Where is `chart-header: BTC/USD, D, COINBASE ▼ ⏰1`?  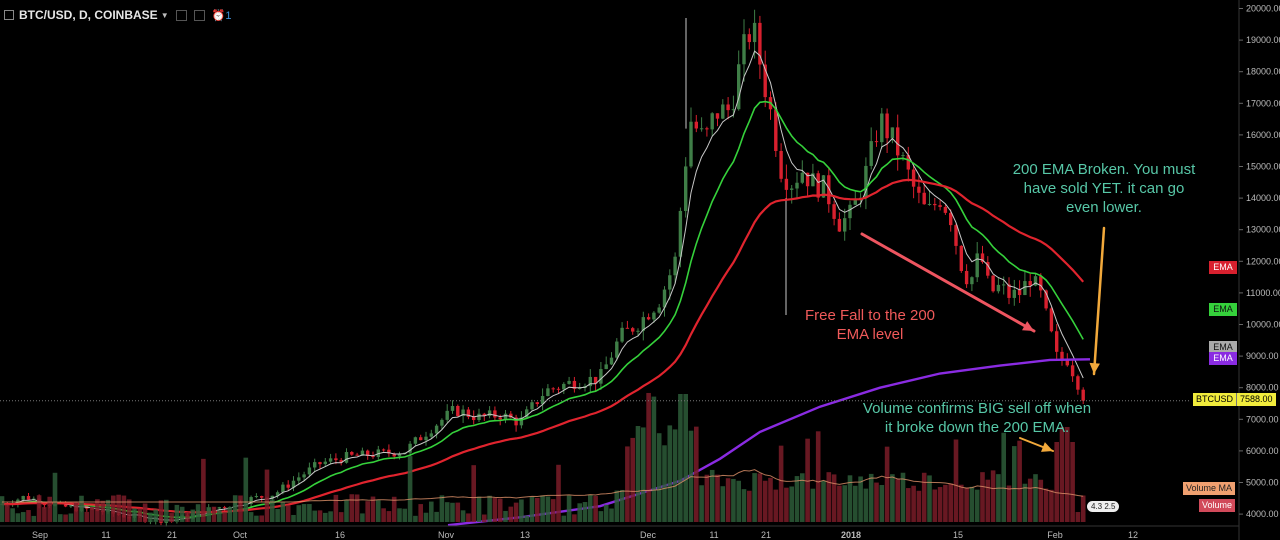 chart-header: BTC/USD, D, COINBASE ▼ ⏰1 is located at coordinates (117, 15).